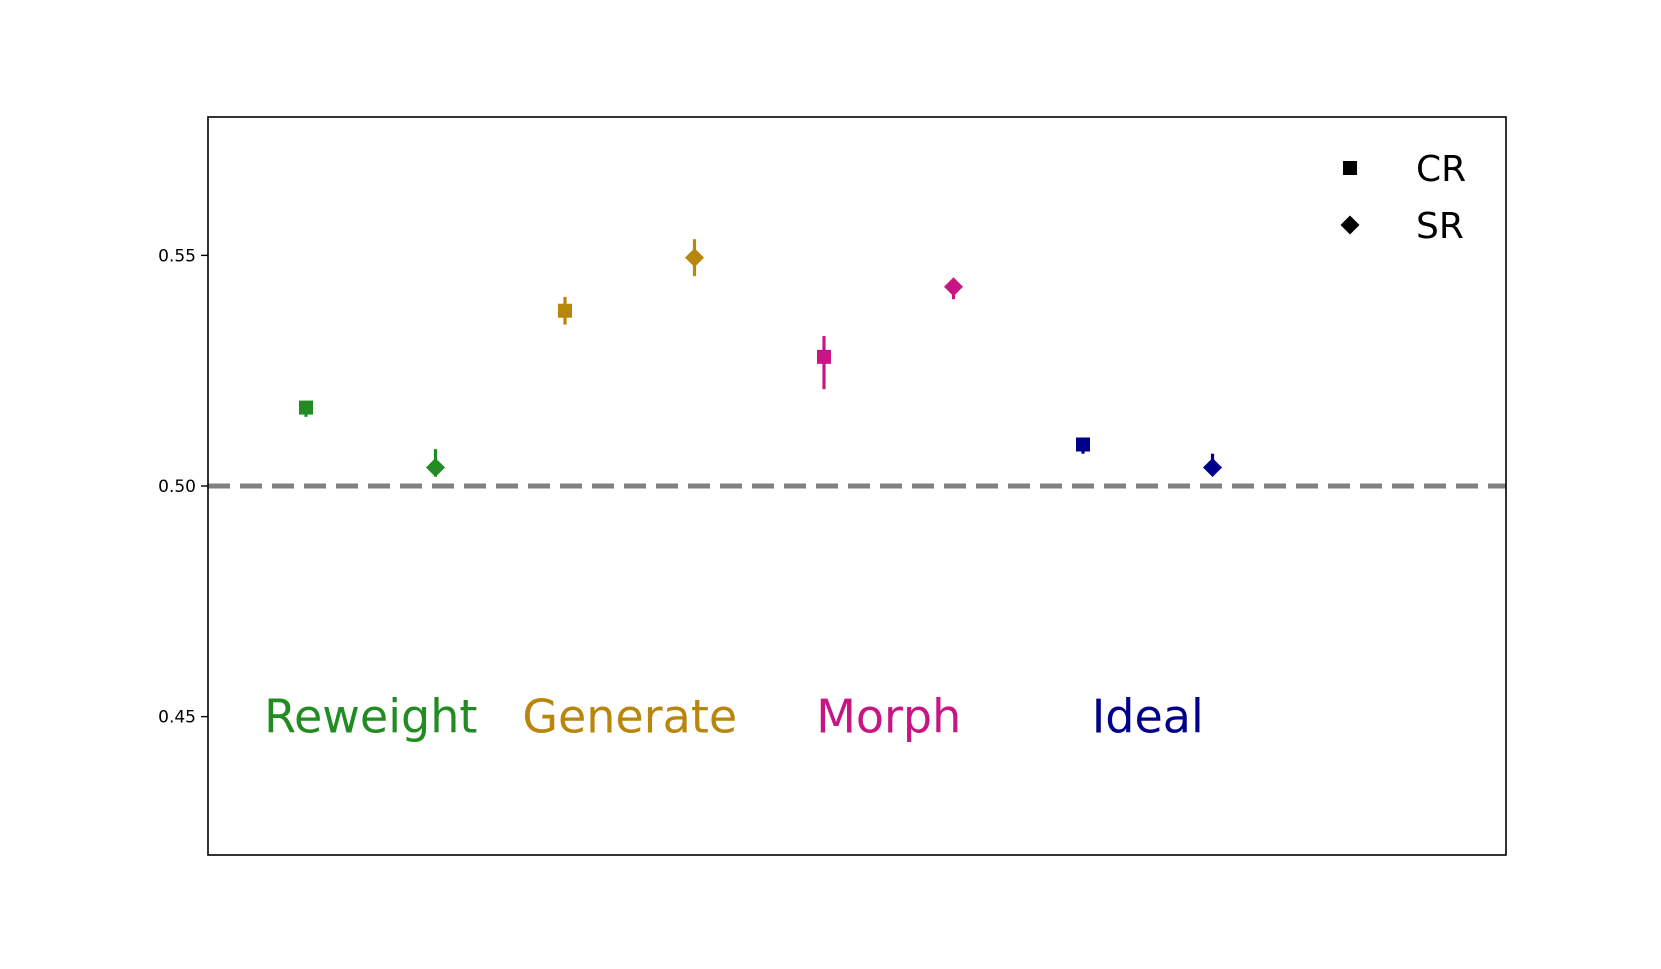 The width and height of the screenshot is (1661, 969). What do you see at coordinates (1441, 169) in the screenshot?
I see `legend-label: CR` at bounding box center [1441, 169].